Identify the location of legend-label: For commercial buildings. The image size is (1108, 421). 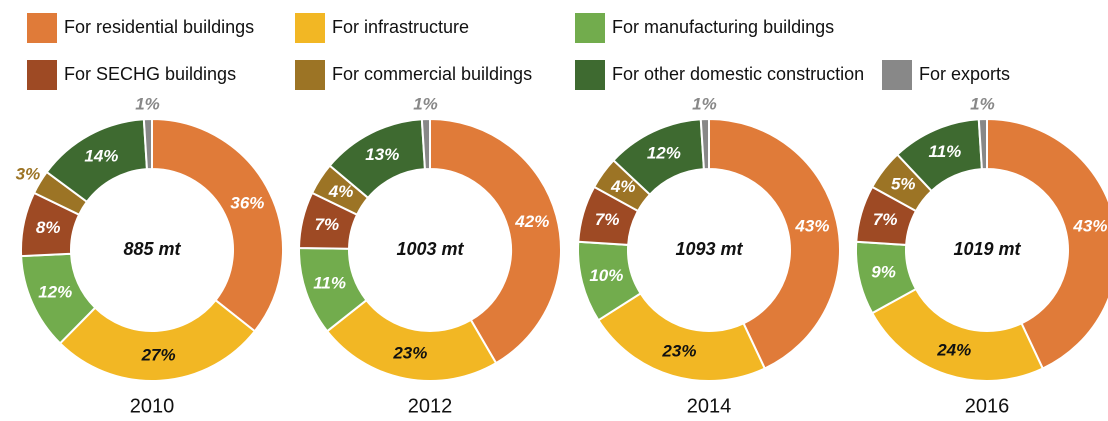
(432, 74).